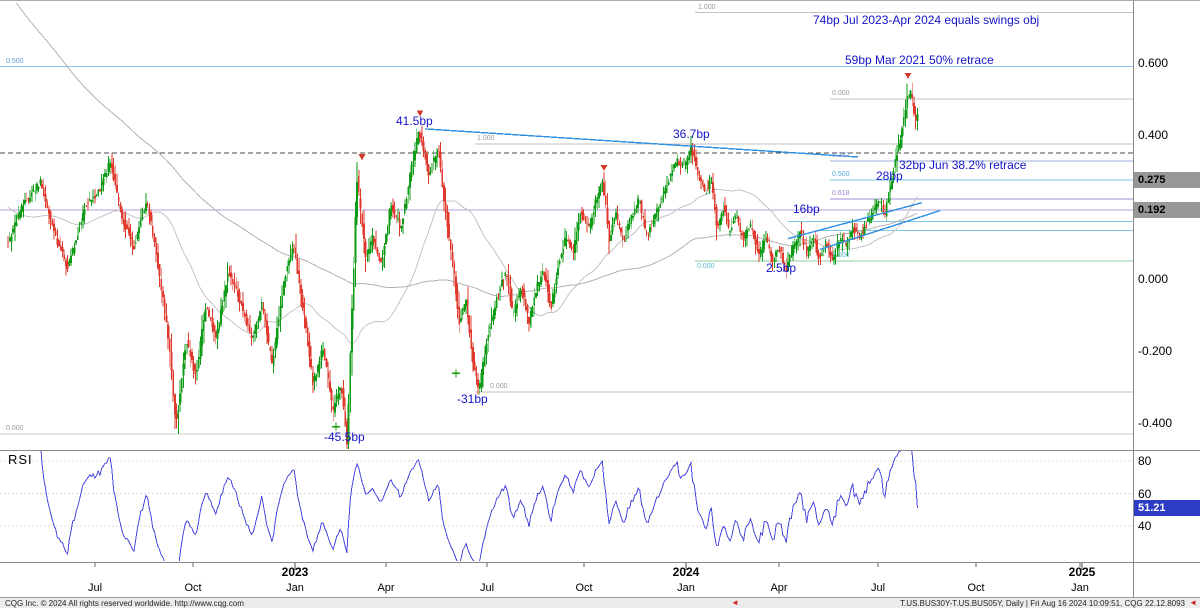  I want to click on time-axis-year-label: 2023, so click(295, 572).